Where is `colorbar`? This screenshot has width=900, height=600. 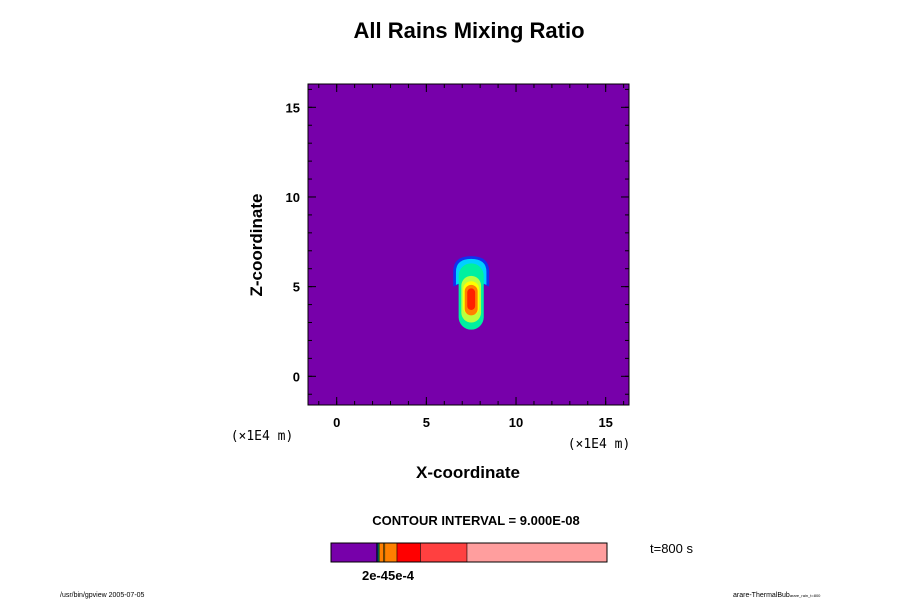
colorbar is located at coordinates (469, 552).